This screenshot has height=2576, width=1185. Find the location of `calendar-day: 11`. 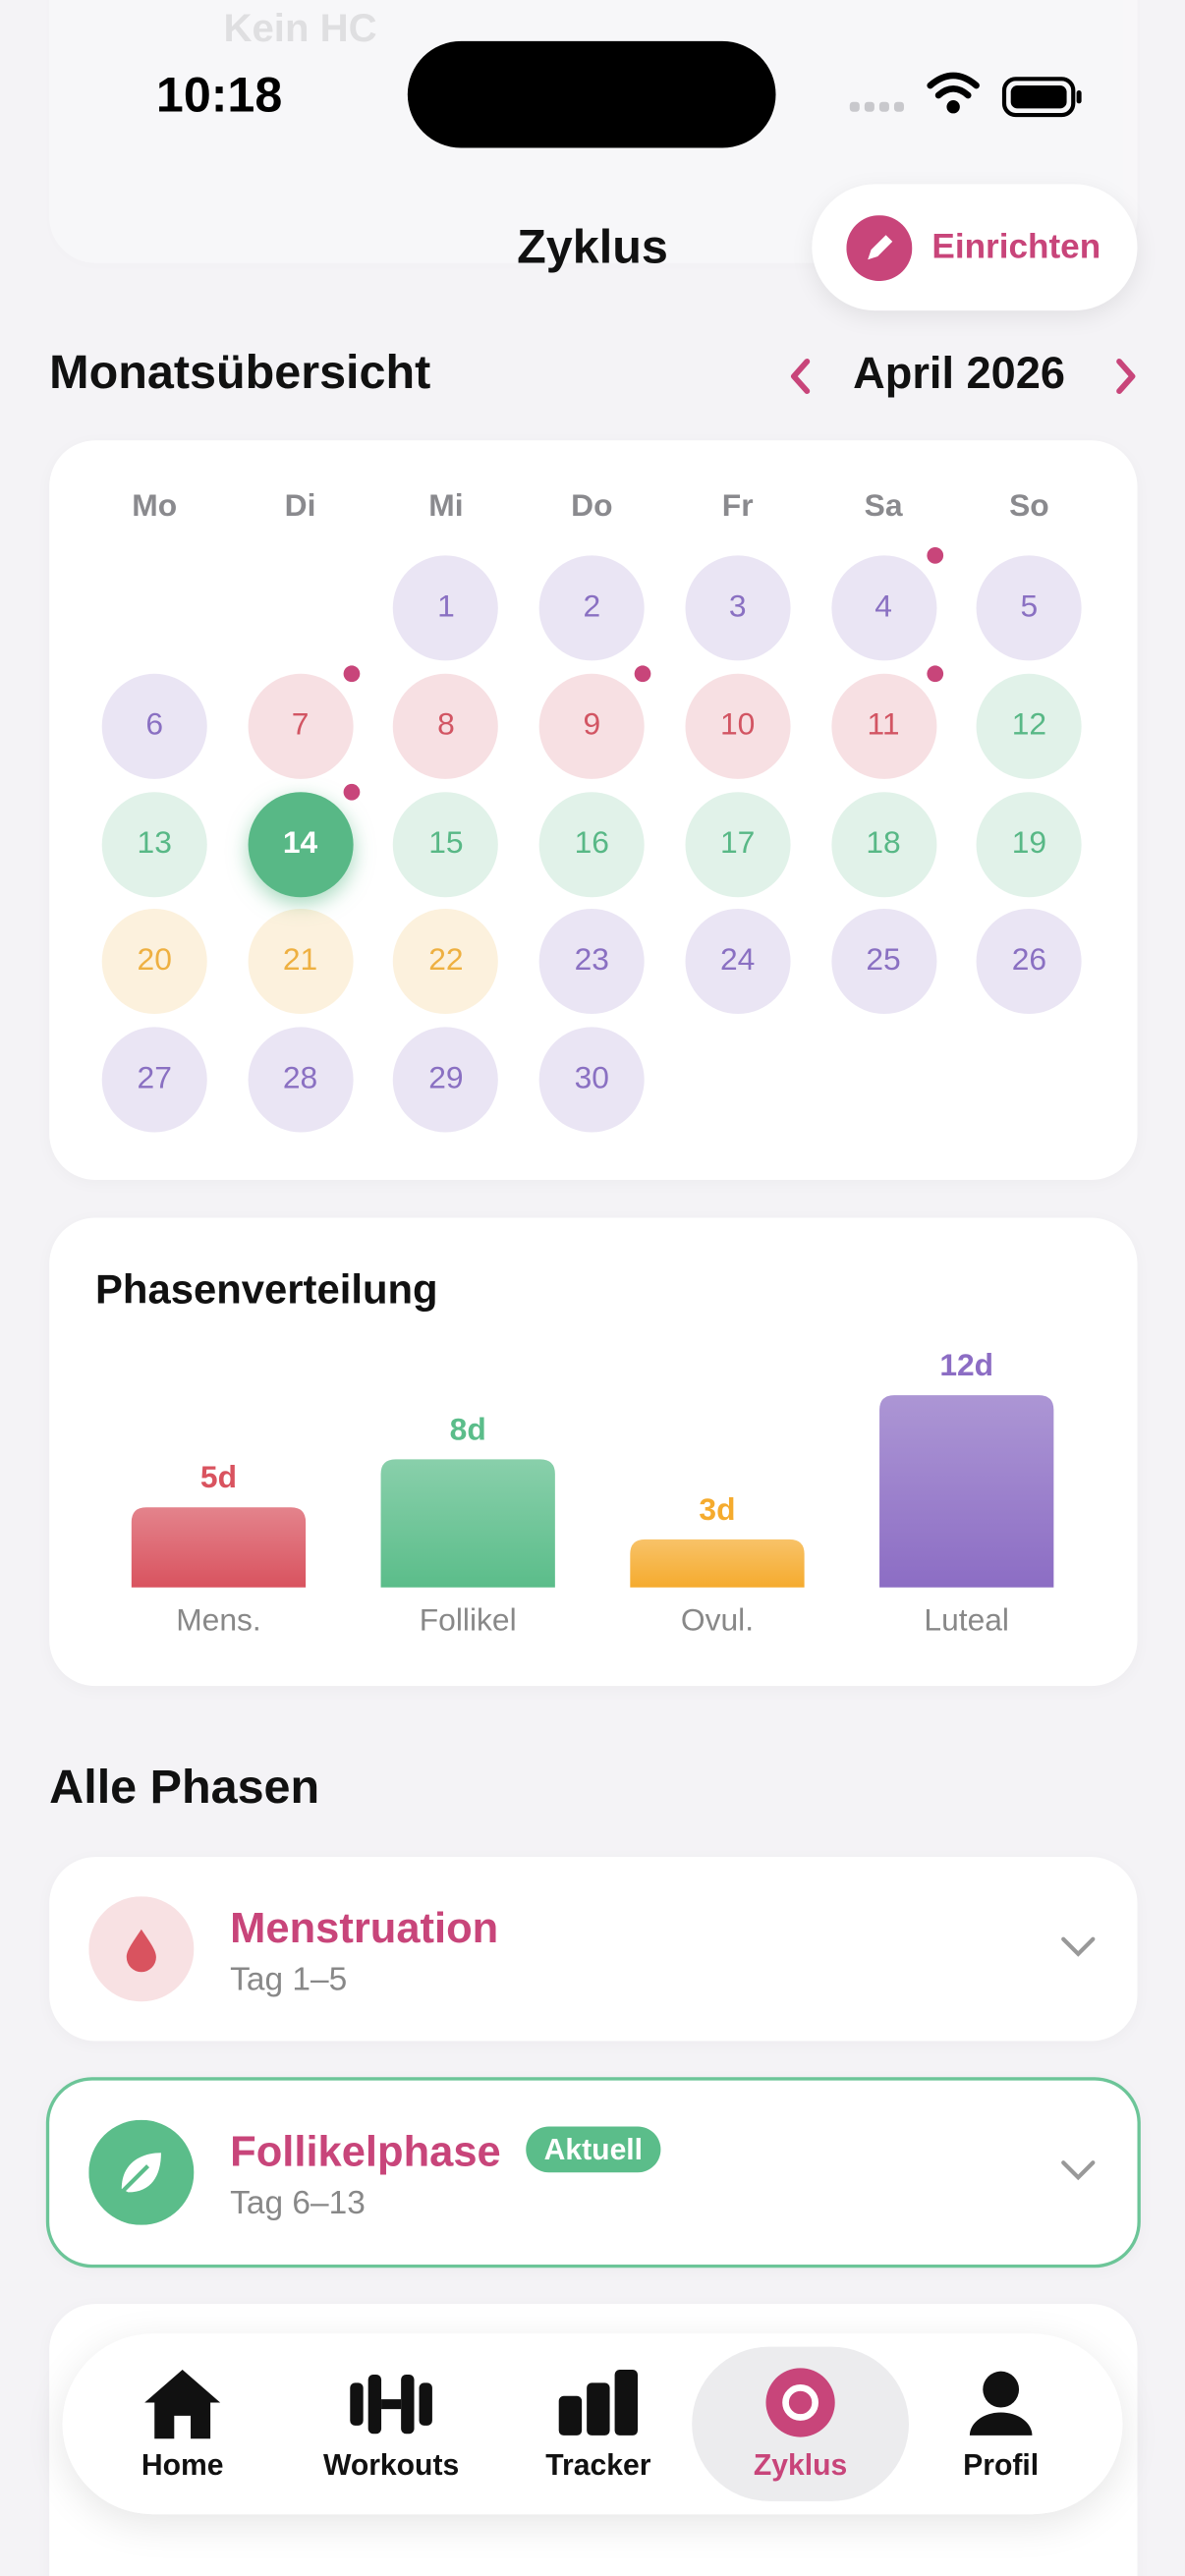

calendar-day: 11 is located at coordinates (883, 726).